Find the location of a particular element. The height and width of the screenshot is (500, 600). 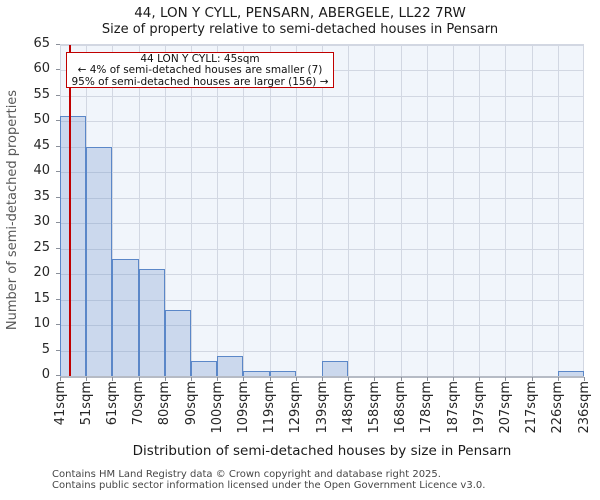

y-tick-label: 10 is located at coordinates (41, 324).